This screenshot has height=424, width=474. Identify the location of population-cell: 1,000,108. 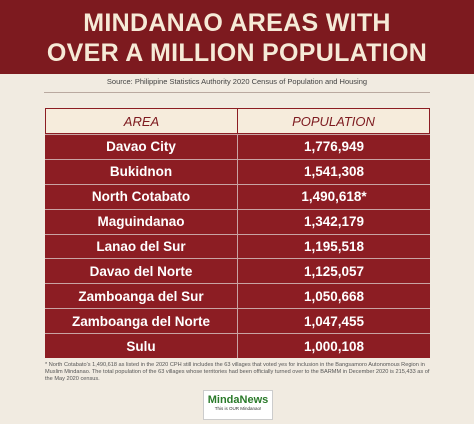
(333, 346).